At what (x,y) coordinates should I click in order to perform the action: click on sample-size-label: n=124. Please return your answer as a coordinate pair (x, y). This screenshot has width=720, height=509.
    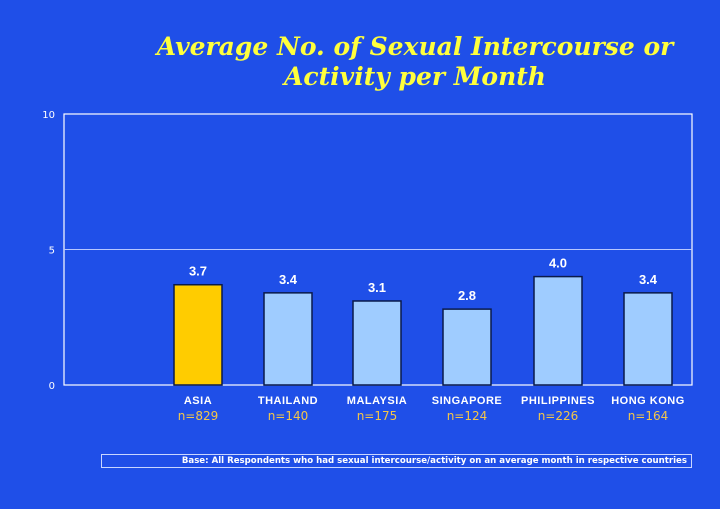
    Looking at the image, I should click on (467, 416).